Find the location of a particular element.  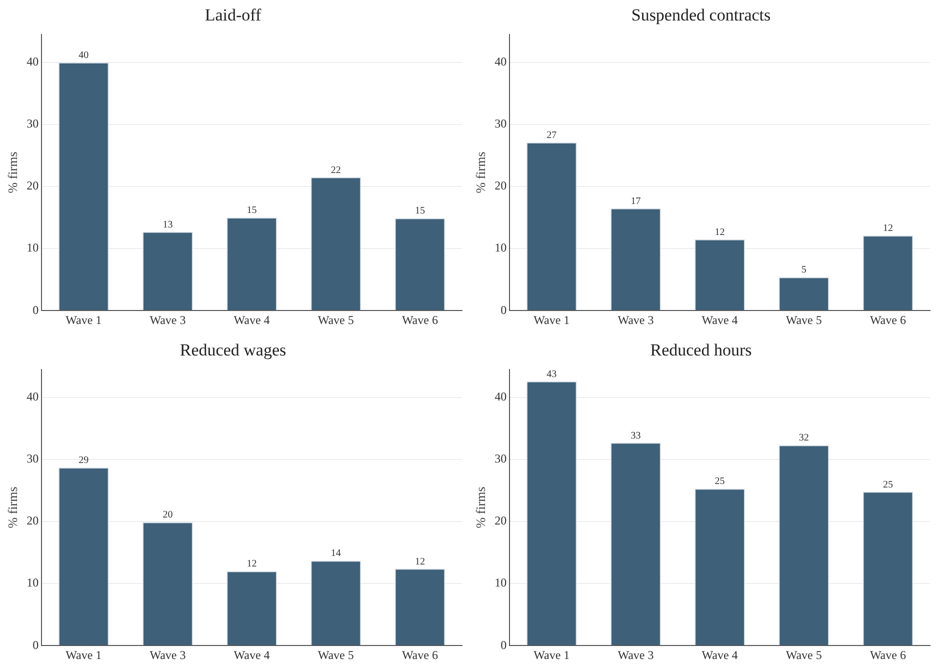

chart-title: Suspended contracts is located at coordinates (701, 15).